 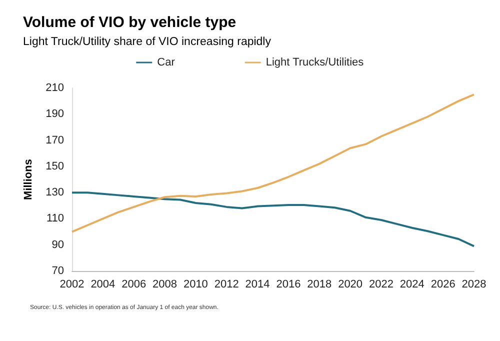 What do you see at coordinates (319, 284) in the screenshot?
I see `x-tick-label: 2018` at bounding box center [319, 284].